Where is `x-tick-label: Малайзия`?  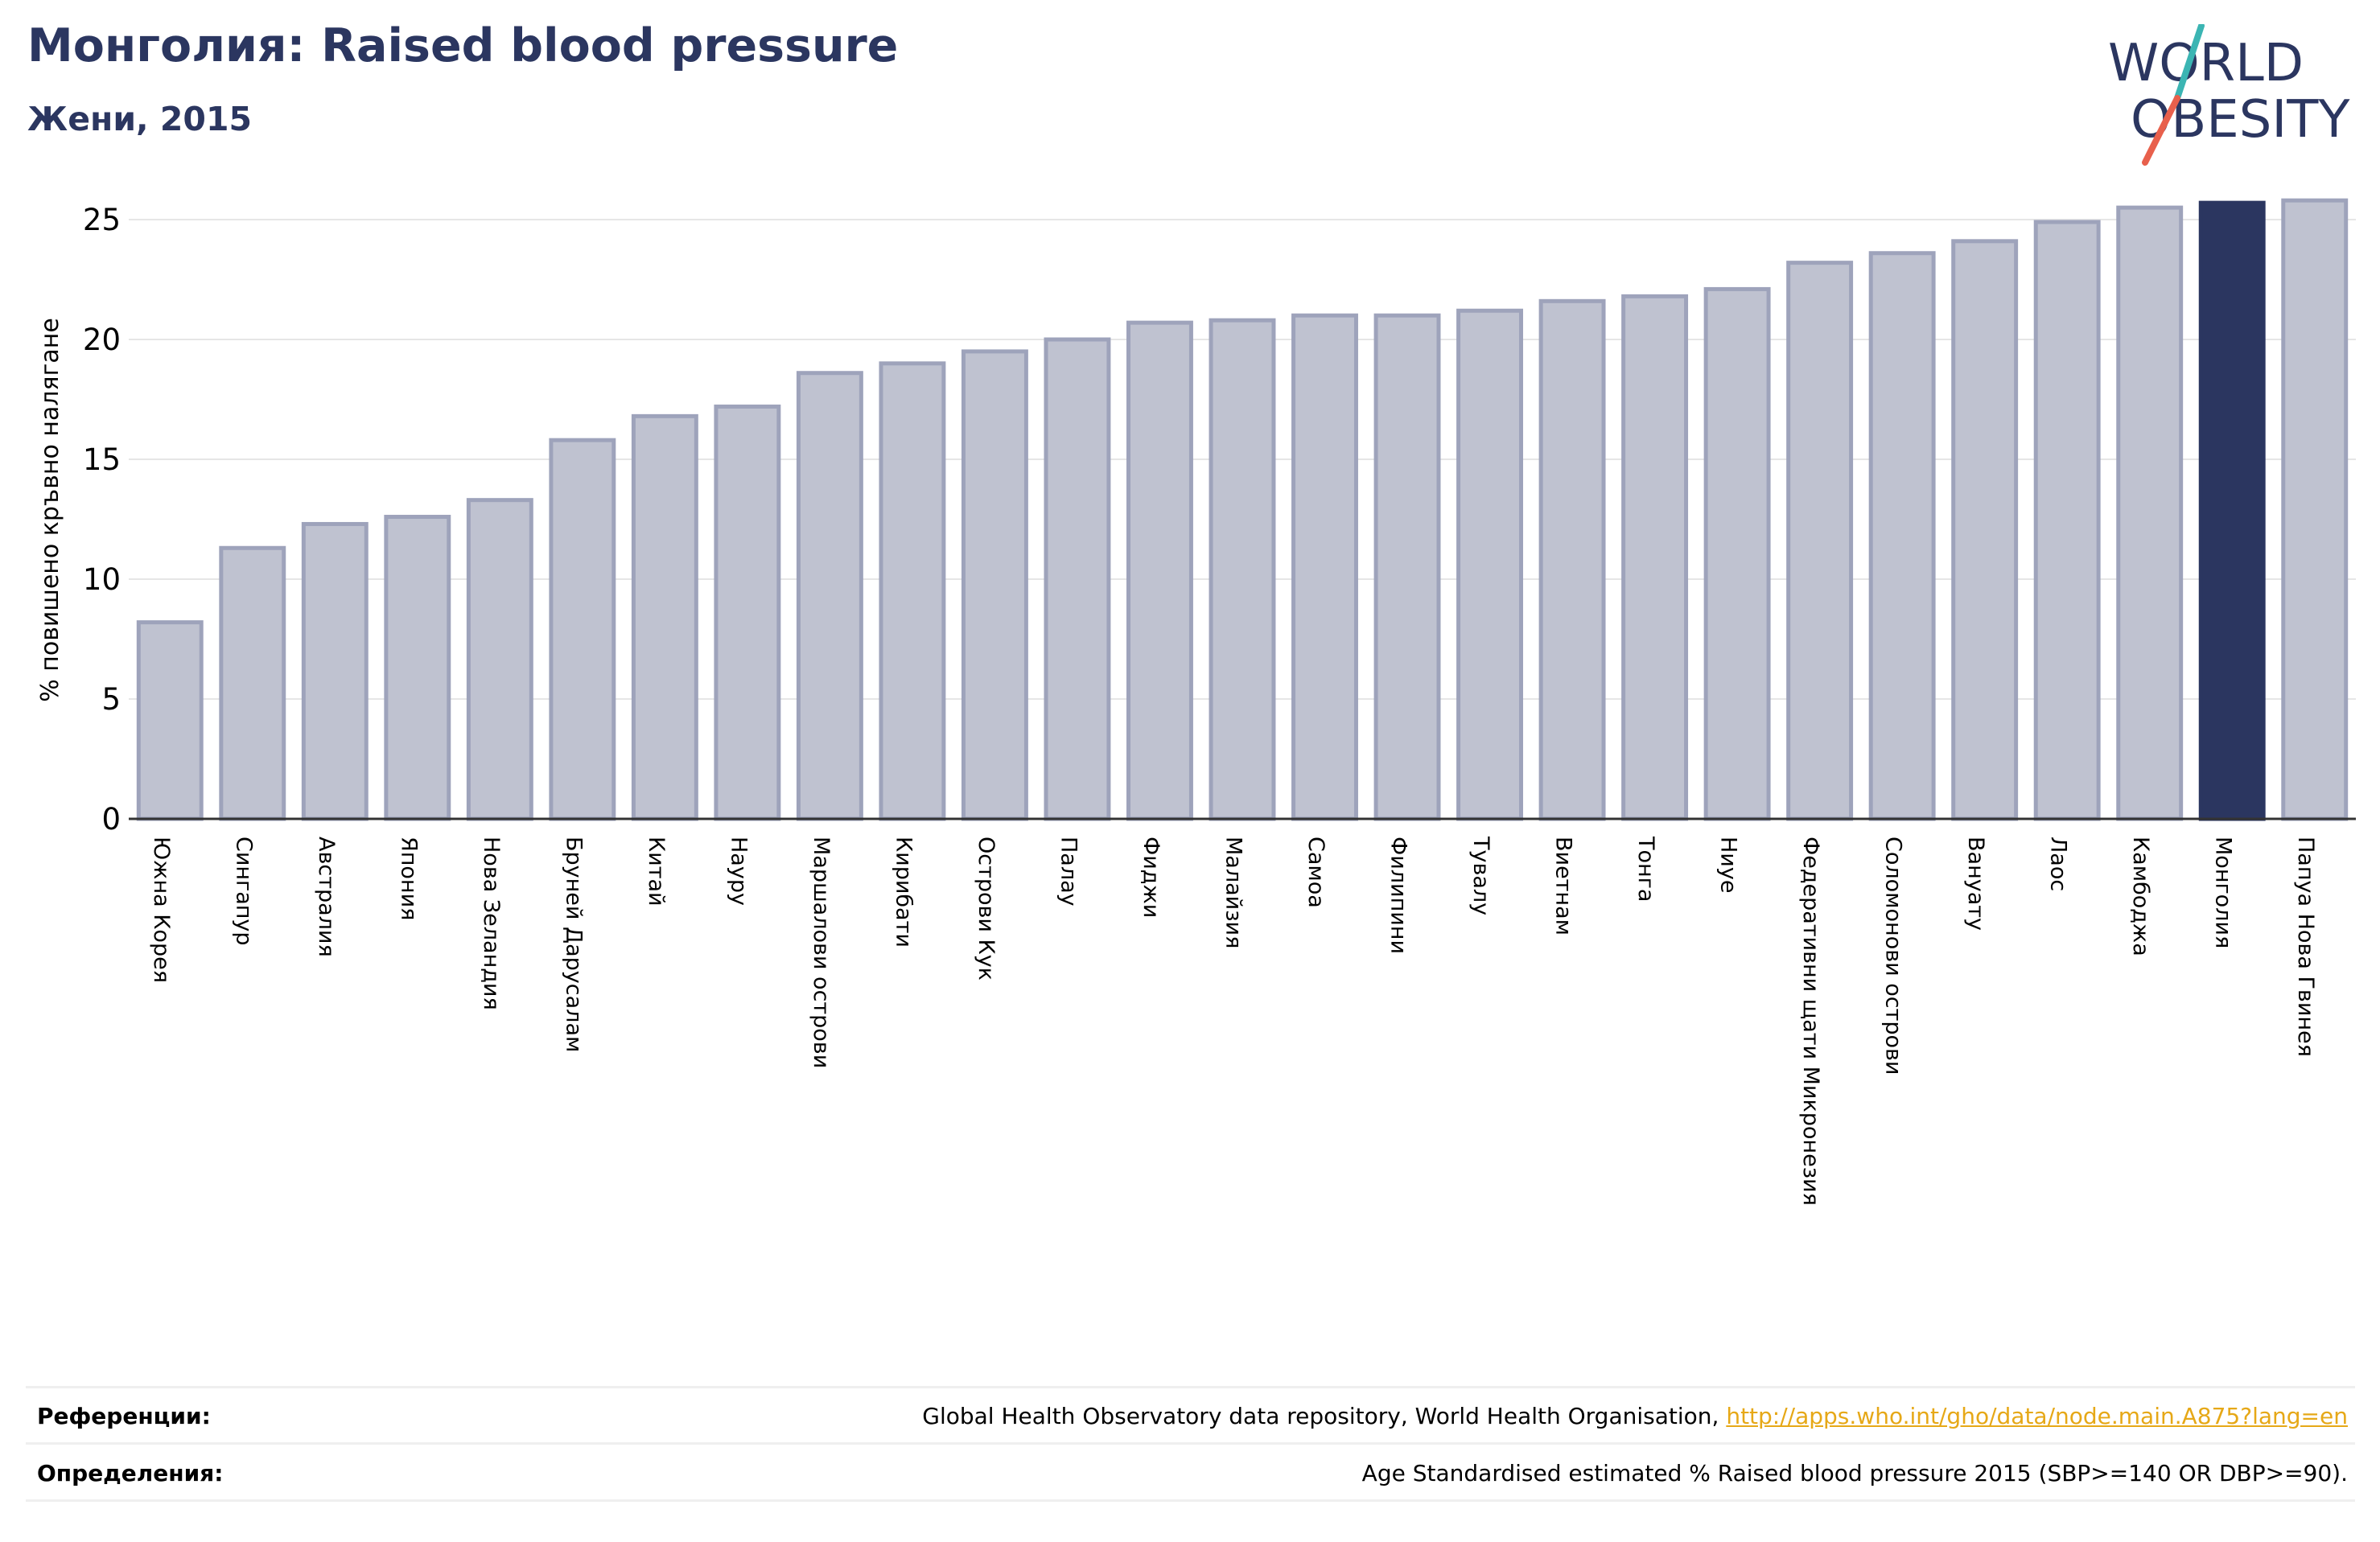
x-tick-label: Малайзия is located at coordinates (1233, 892).